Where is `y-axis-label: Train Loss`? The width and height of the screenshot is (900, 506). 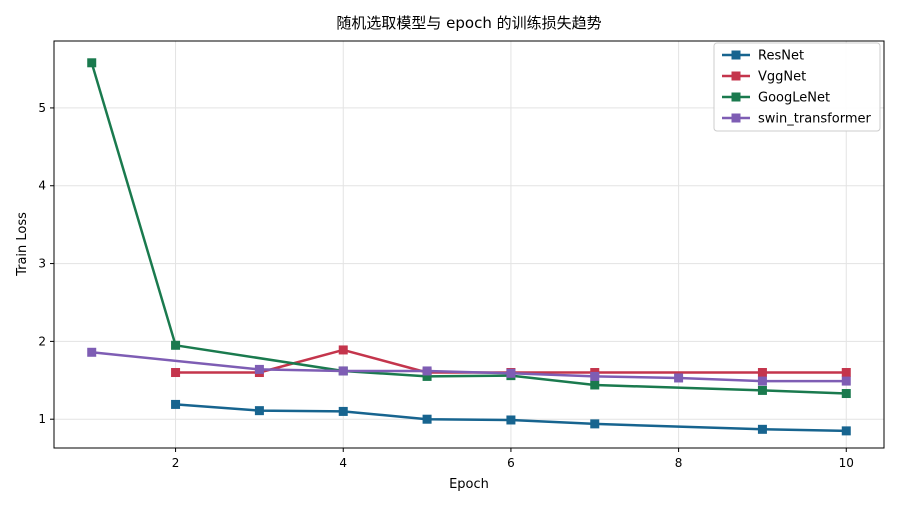 y-axis-label: Train Loss is located at coordinates (22, 244).